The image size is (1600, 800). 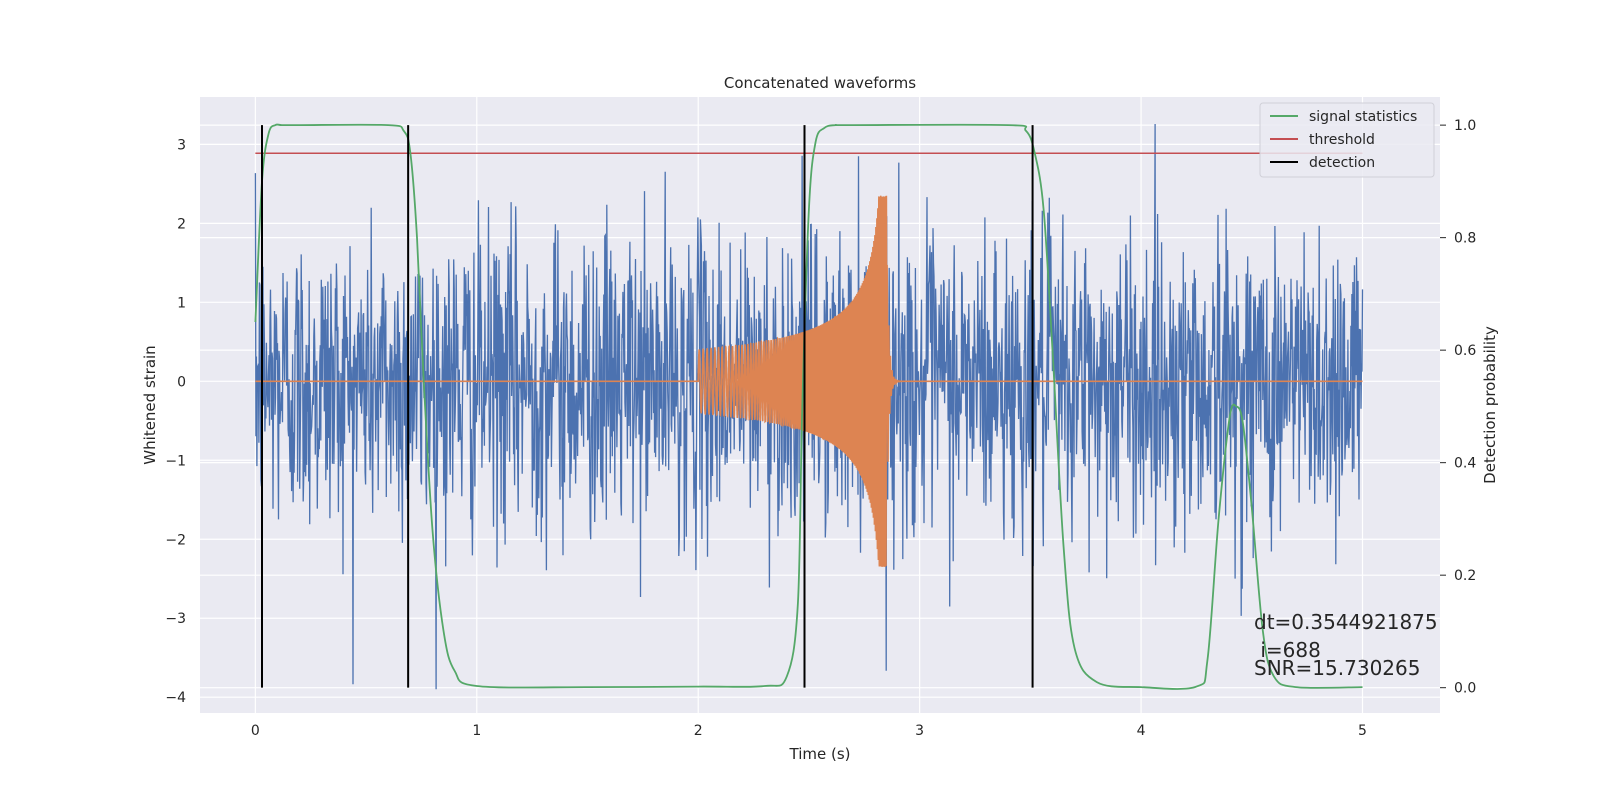 What do you see at coordinates (1490, 405) in the screenshot?
I see `y2-axis-label: Detection probability` at bounding box center [1490, 405].